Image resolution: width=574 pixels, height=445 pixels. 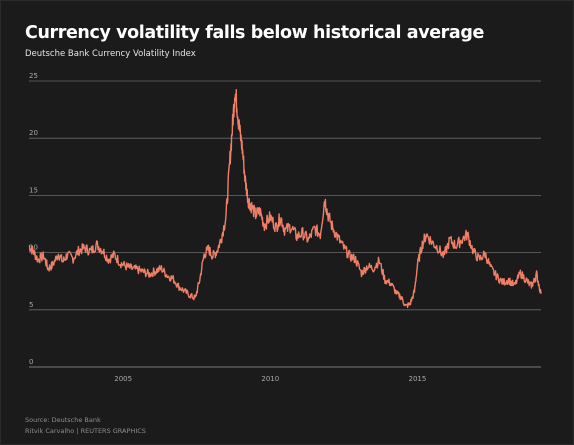 What do you see at coordinates (123, 379) in the screenshot?
I see `x-tick-label: 2005` at bounding box center [123, 379].